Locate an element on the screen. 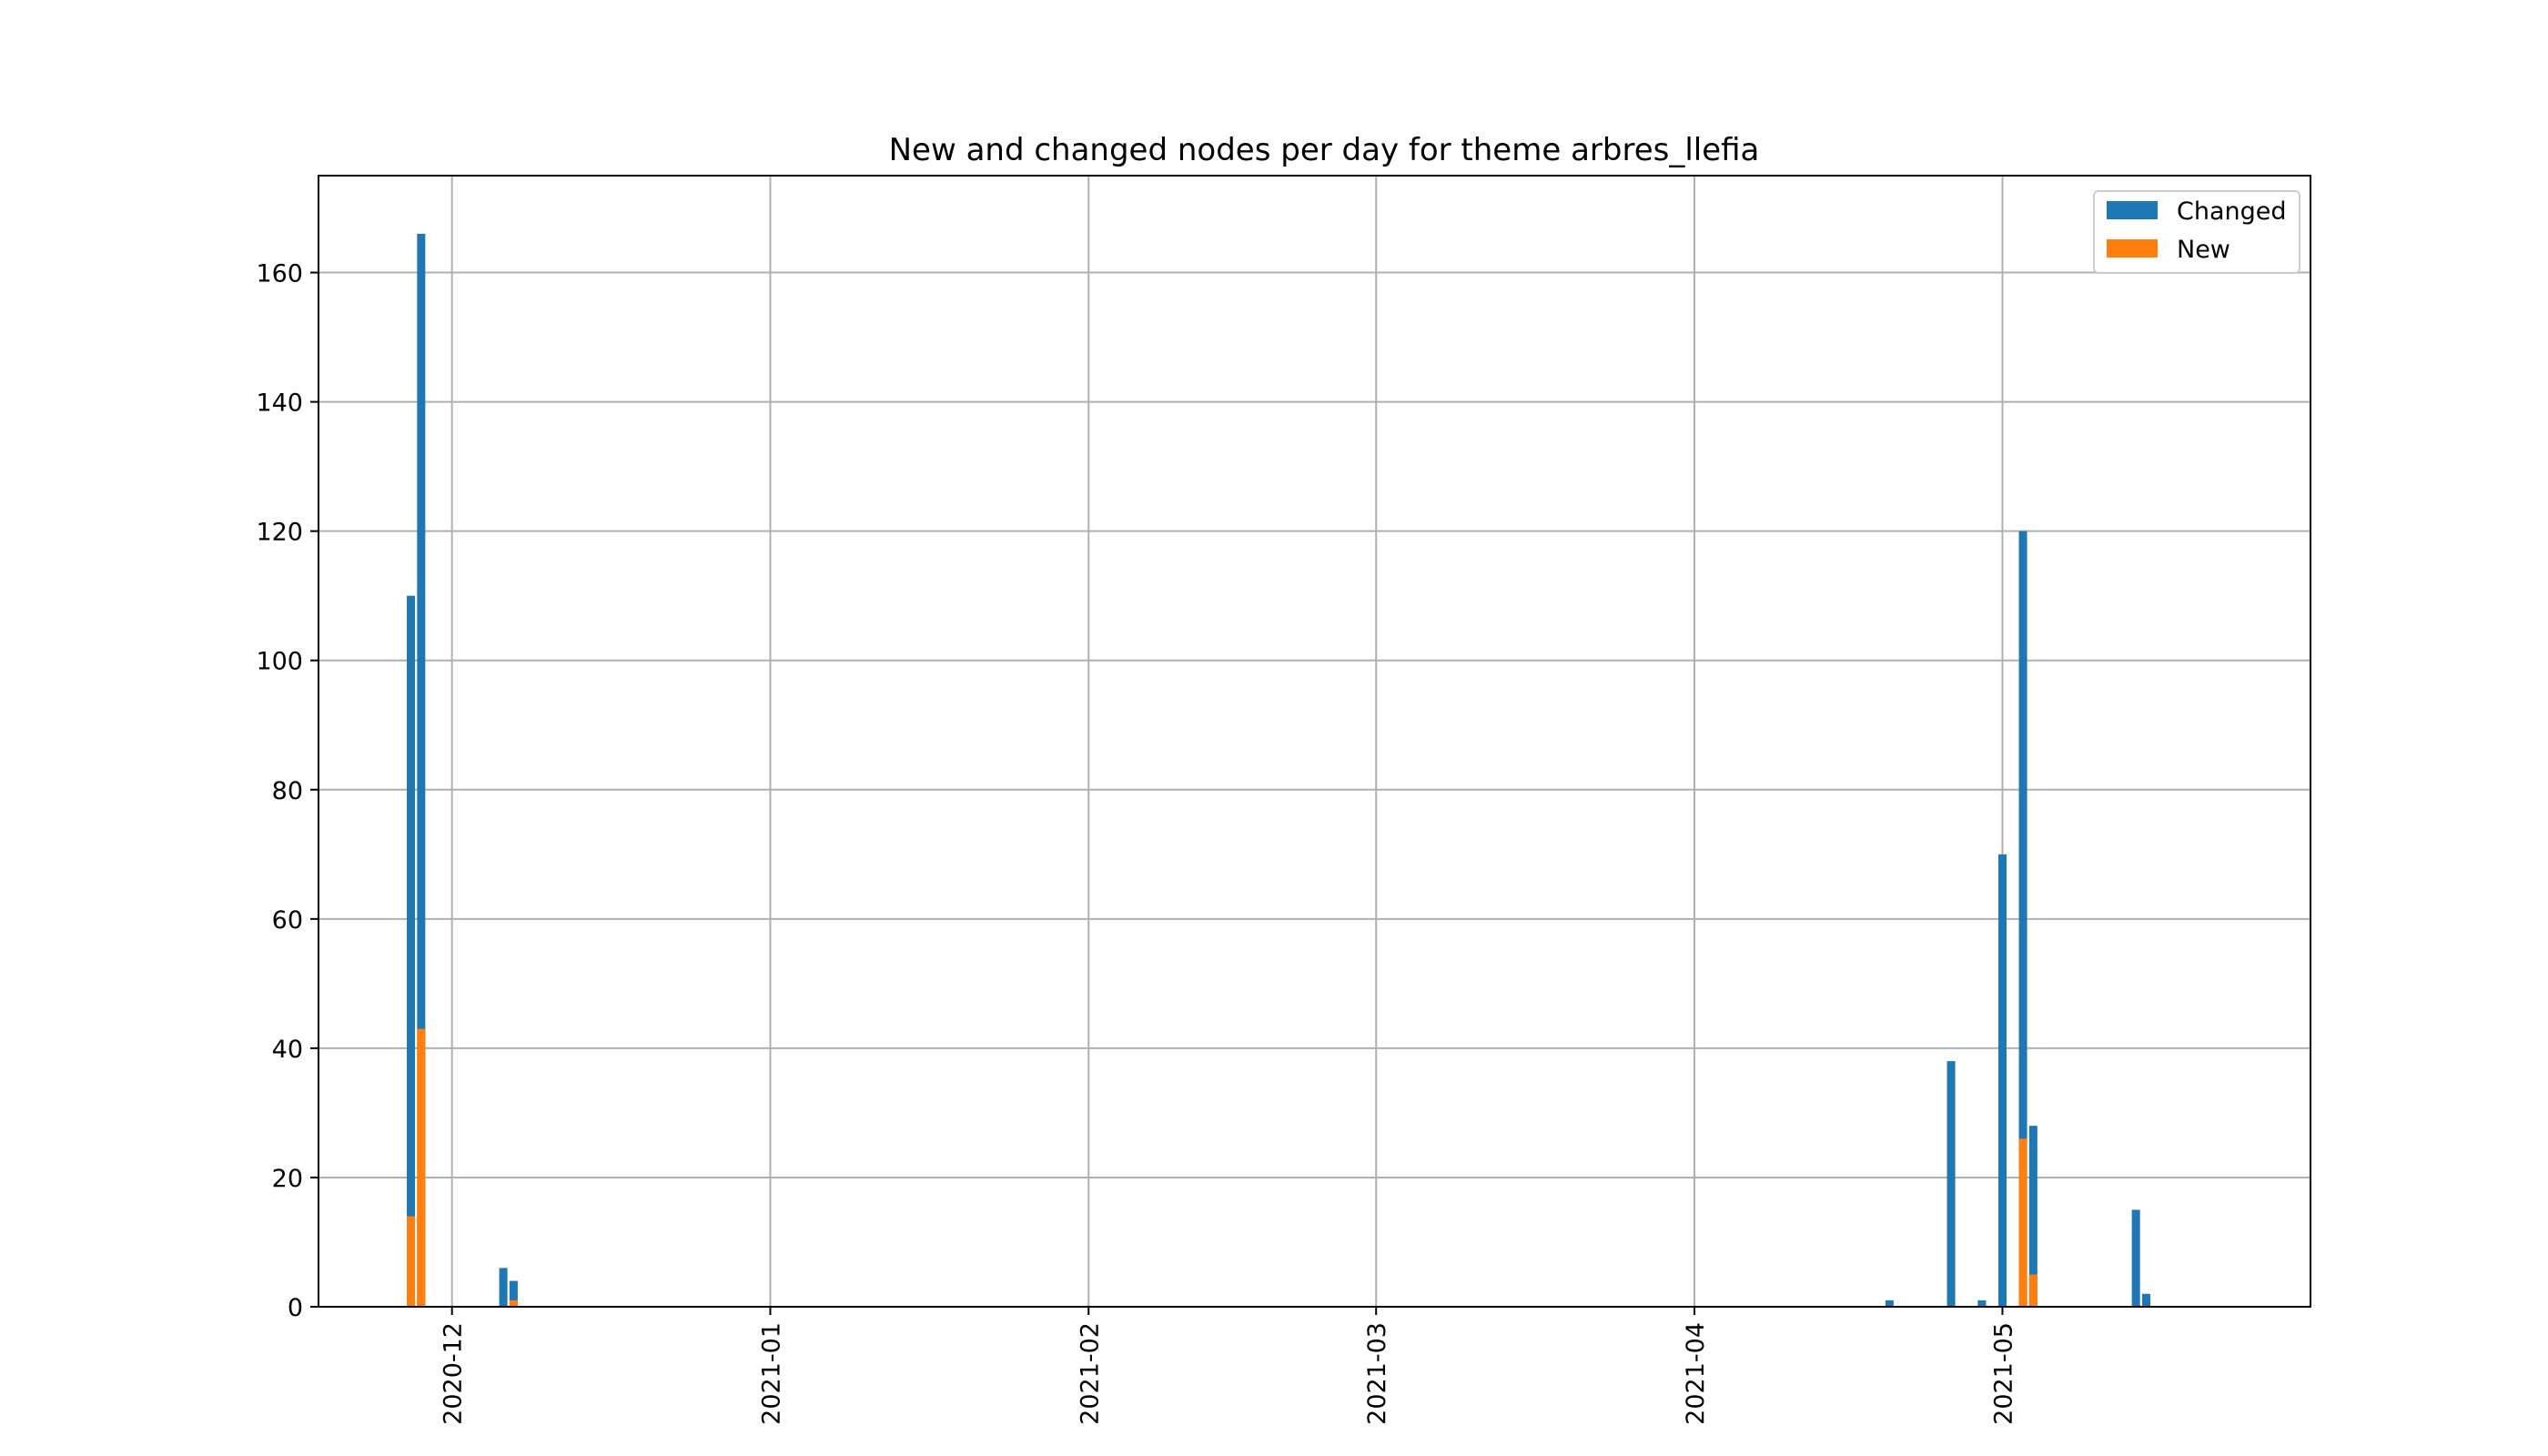  y-tick-label: 60 is located at coordinates (288, 921).